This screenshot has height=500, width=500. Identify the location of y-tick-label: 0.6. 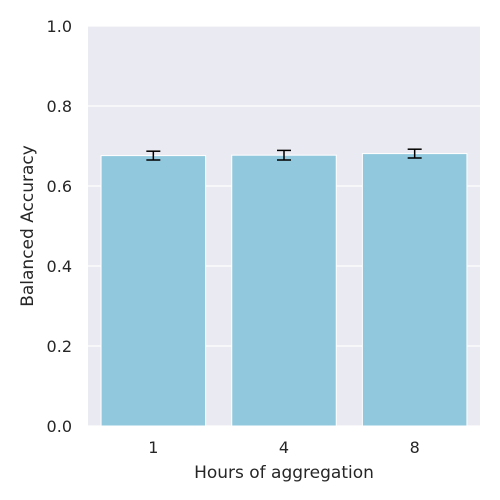
(59, 186).